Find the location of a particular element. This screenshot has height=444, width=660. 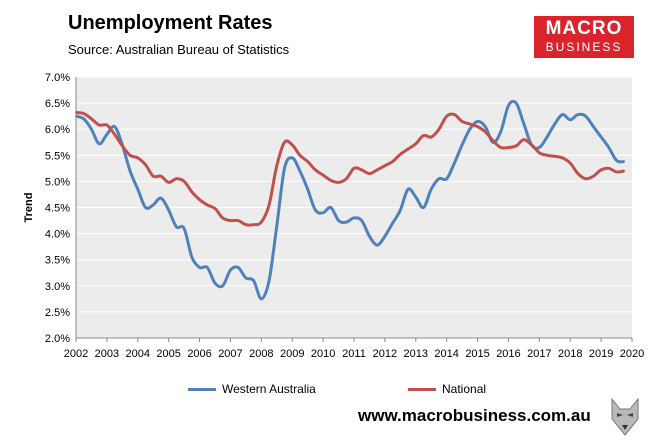

website-url: www.macrobusiness.com.au is located at coordinates (474, 415).